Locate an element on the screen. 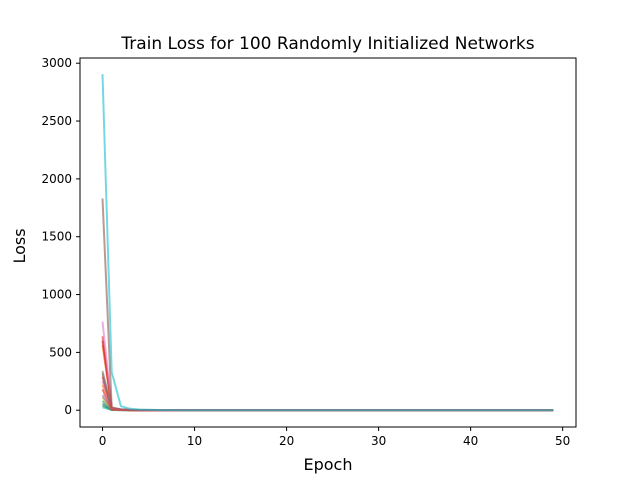  y-tick-label: 500 is located at coordinates (60, 352).